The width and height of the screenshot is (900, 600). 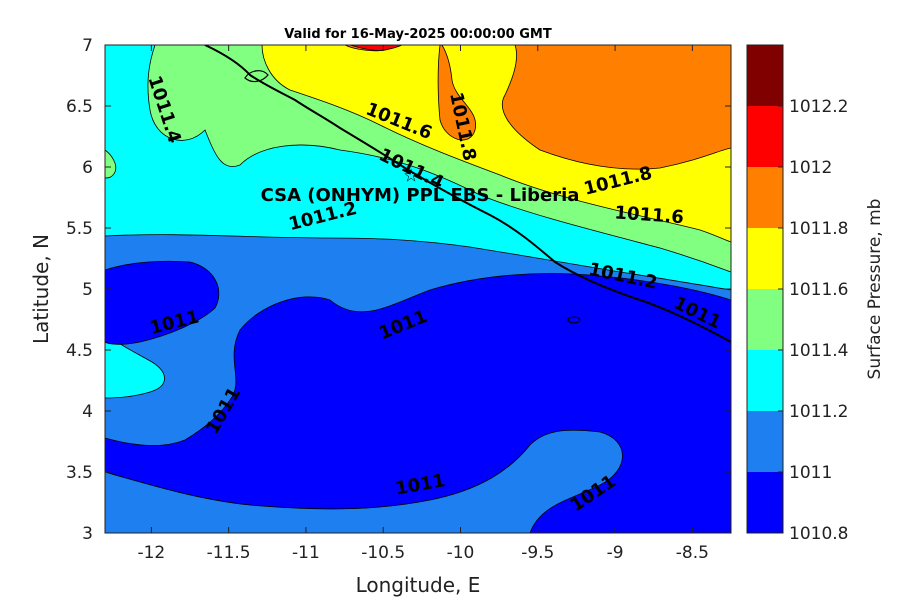 I want to click on y-tick-label: 5, so click(x=87, y=290).